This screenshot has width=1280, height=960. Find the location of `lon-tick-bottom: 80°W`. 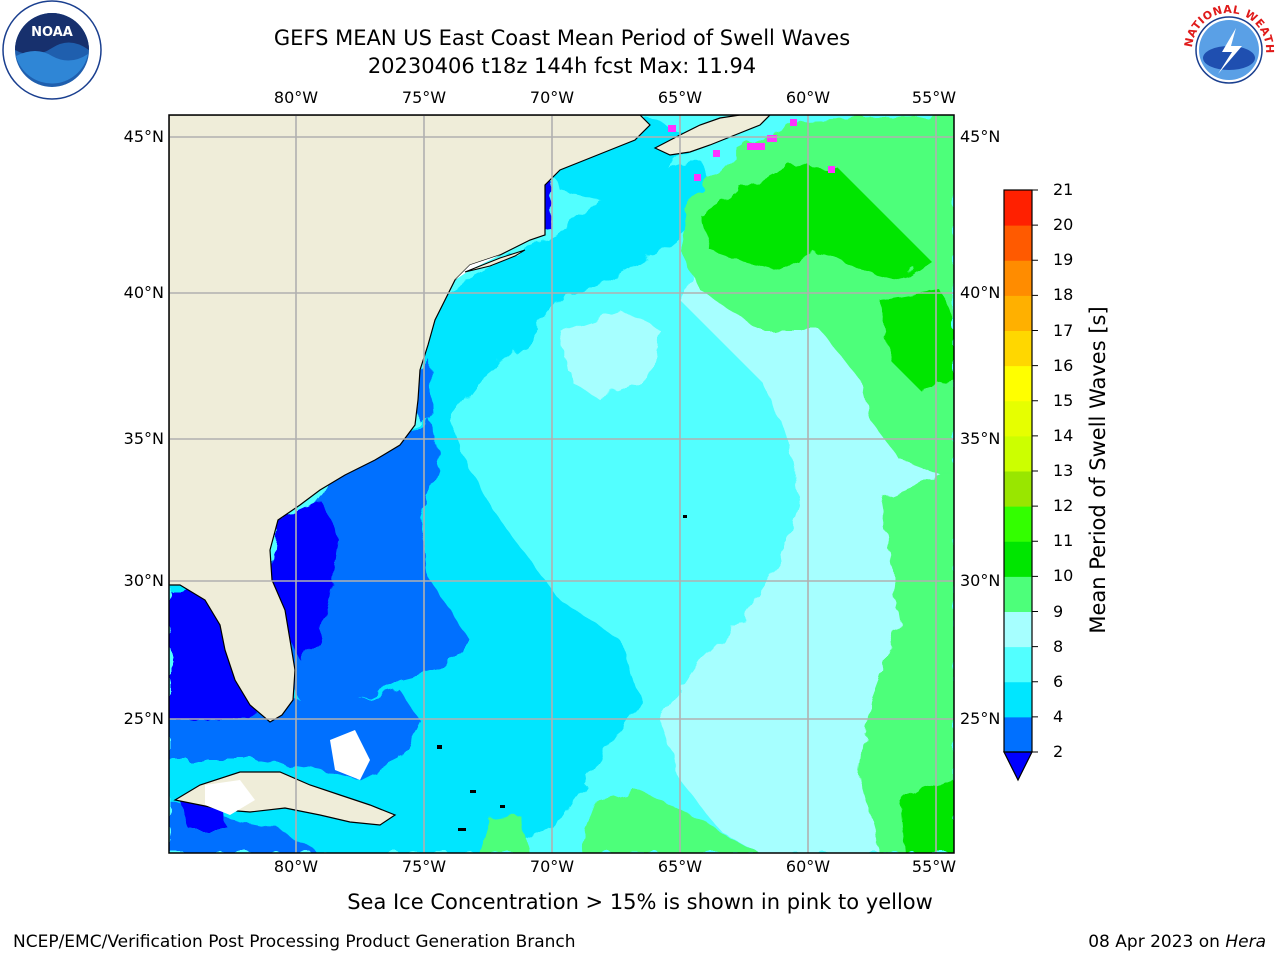

lon-tick-bottom: 80°W is located at coordinates (296, 866).